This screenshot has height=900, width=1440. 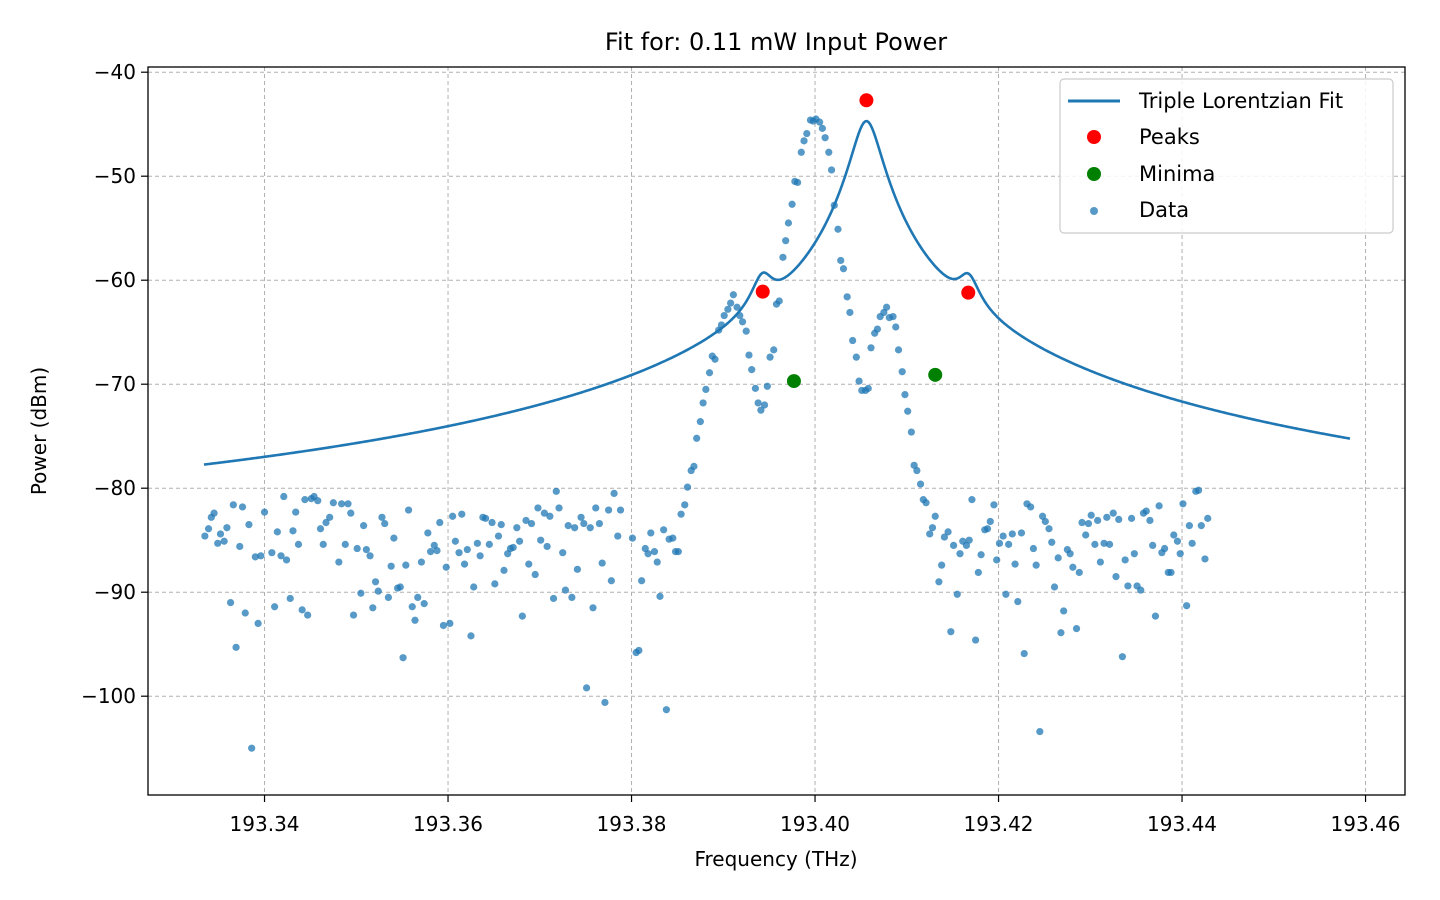 What do you see at coordinates (815, 824) in the screenshot?
I see `x-tick-label: 193.40` at bounding box center [815, 824].